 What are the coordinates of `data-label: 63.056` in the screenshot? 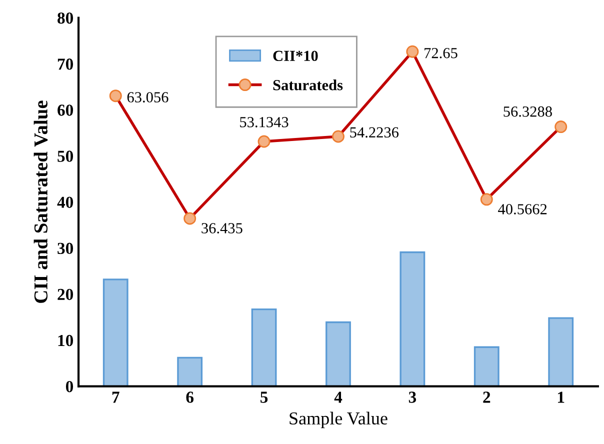 It's located at (147, 97).